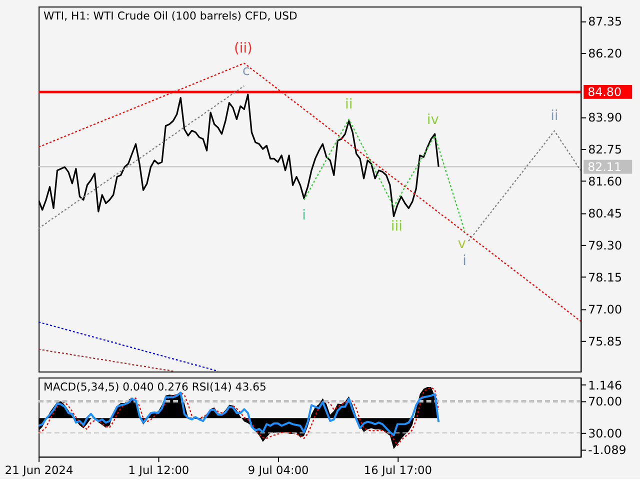 Image resolution: width=640 pixels, height=480 pixels. Describe the element at coordinates (159, 469) in the screenshot. I see `x-tick-label: 1 Jul 12:00` at that location.